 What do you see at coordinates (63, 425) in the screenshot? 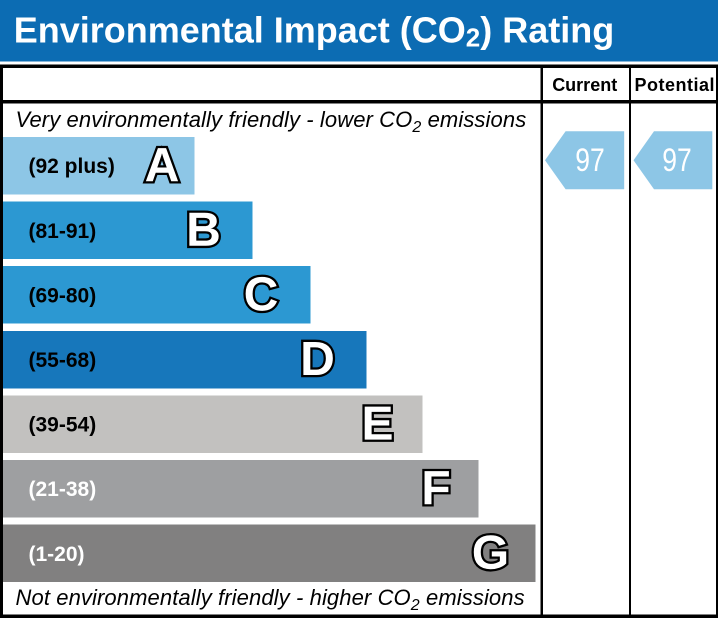
I see `svg-text: (39-54)` at bounding box center [63, 425].